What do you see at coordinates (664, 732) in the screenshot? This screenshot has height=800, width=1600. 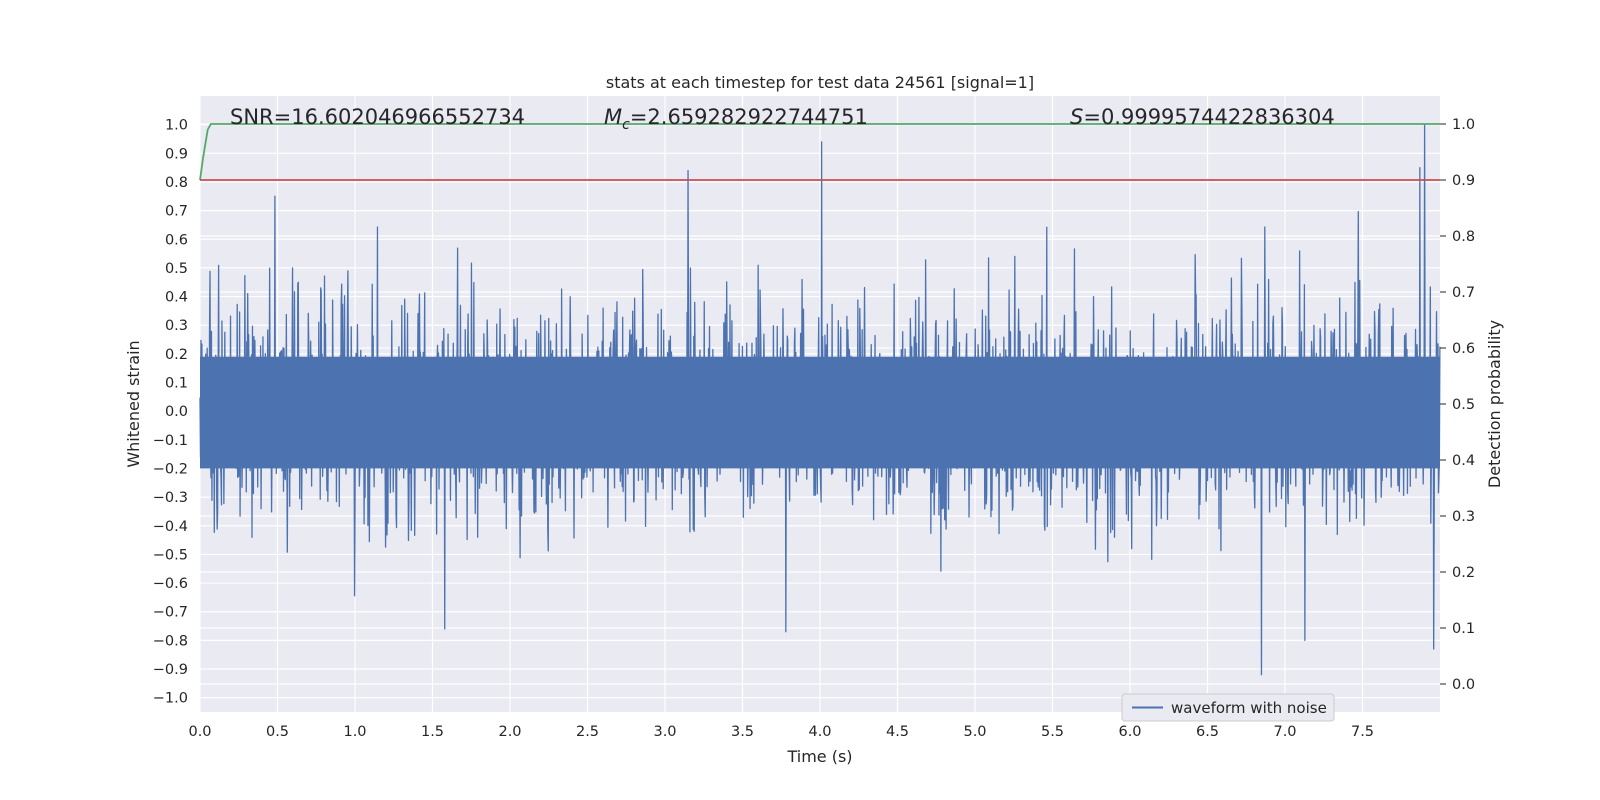 I see `x-tick-label: 3.0` at bounding box center [664, 732].